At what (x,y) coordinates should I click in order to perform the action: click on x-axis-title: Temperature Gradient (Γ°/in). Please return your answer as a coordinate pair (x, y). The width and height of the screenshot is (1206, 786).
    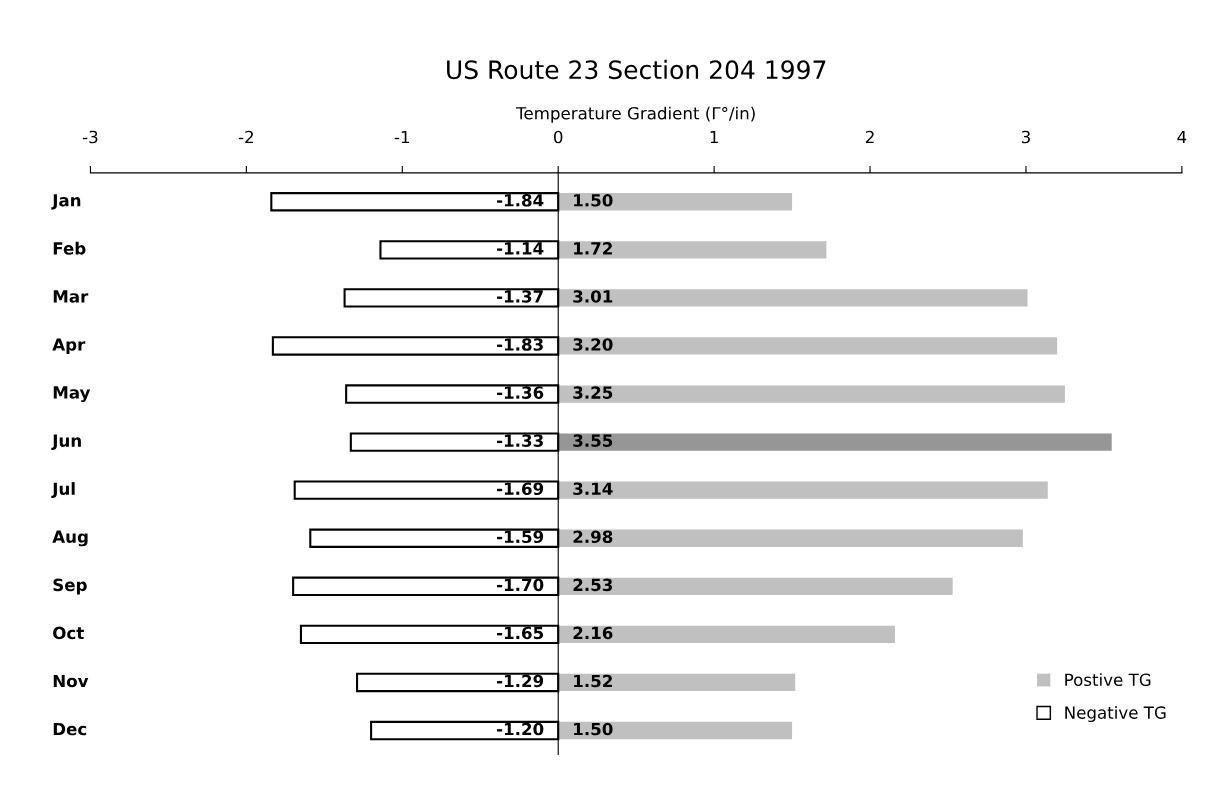
    Looking at the image, I should click on (635, 114).